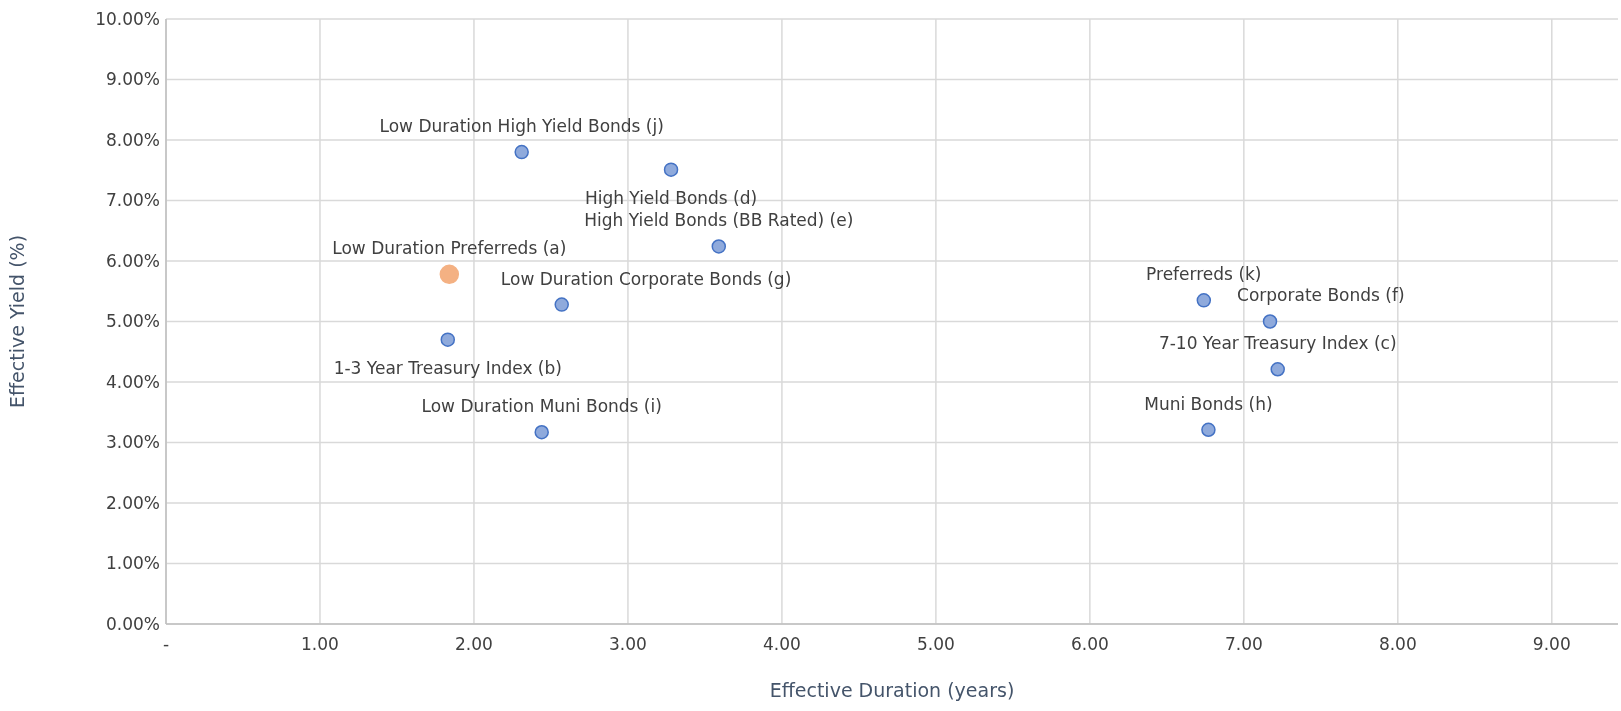 Image resolution: width=1621 pixels, height=711 pixels. I want to click on y-tick-label: 4.00%, so click(132, 381).